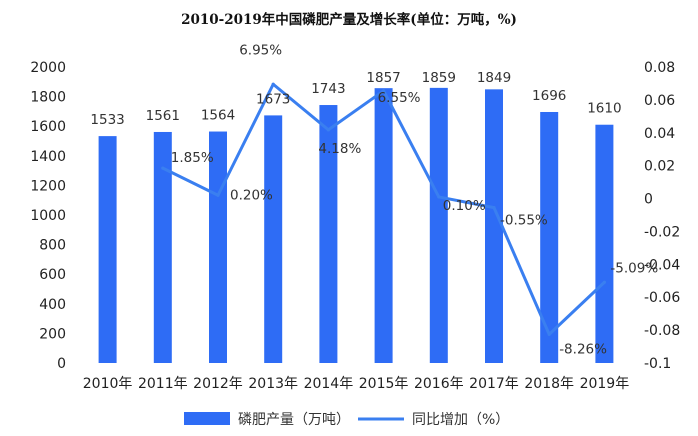 Image resolution: width=698 pixels, height=436 pixels. What do you see at coordinates (460, 420) in the screenshot?
I see `legend-line-label: 同比增加（%）` at bounding box center [460, 420].